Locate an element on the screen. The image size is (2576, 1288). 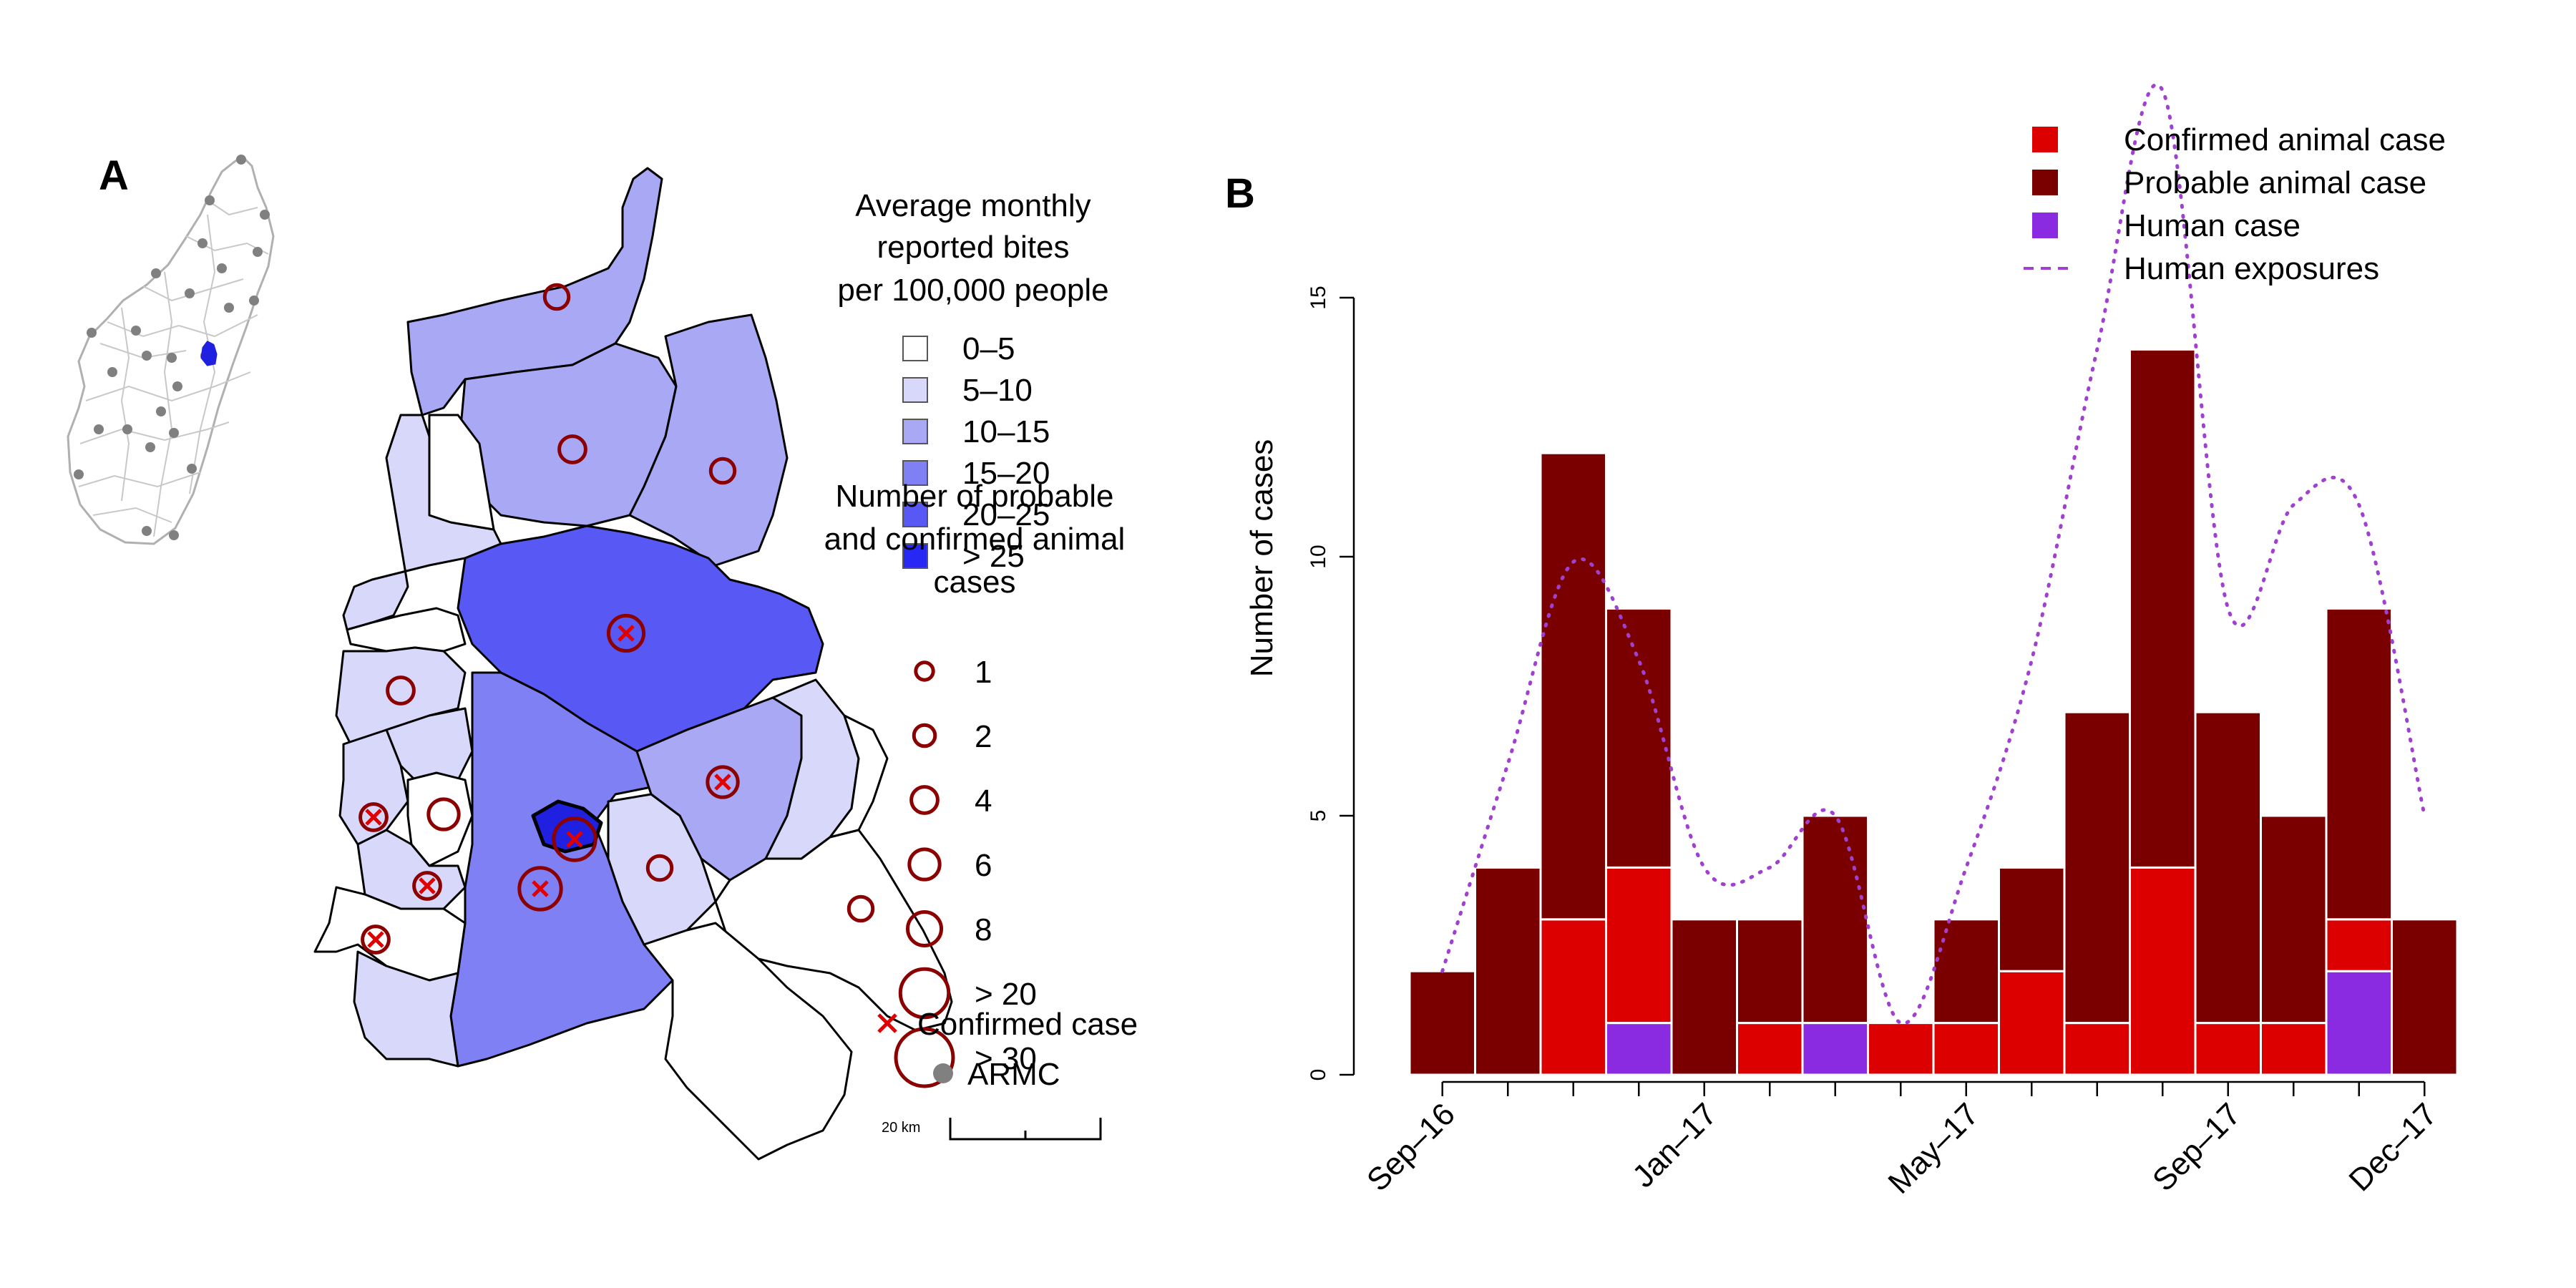
district-white-north is located at coordinates (461, 472).